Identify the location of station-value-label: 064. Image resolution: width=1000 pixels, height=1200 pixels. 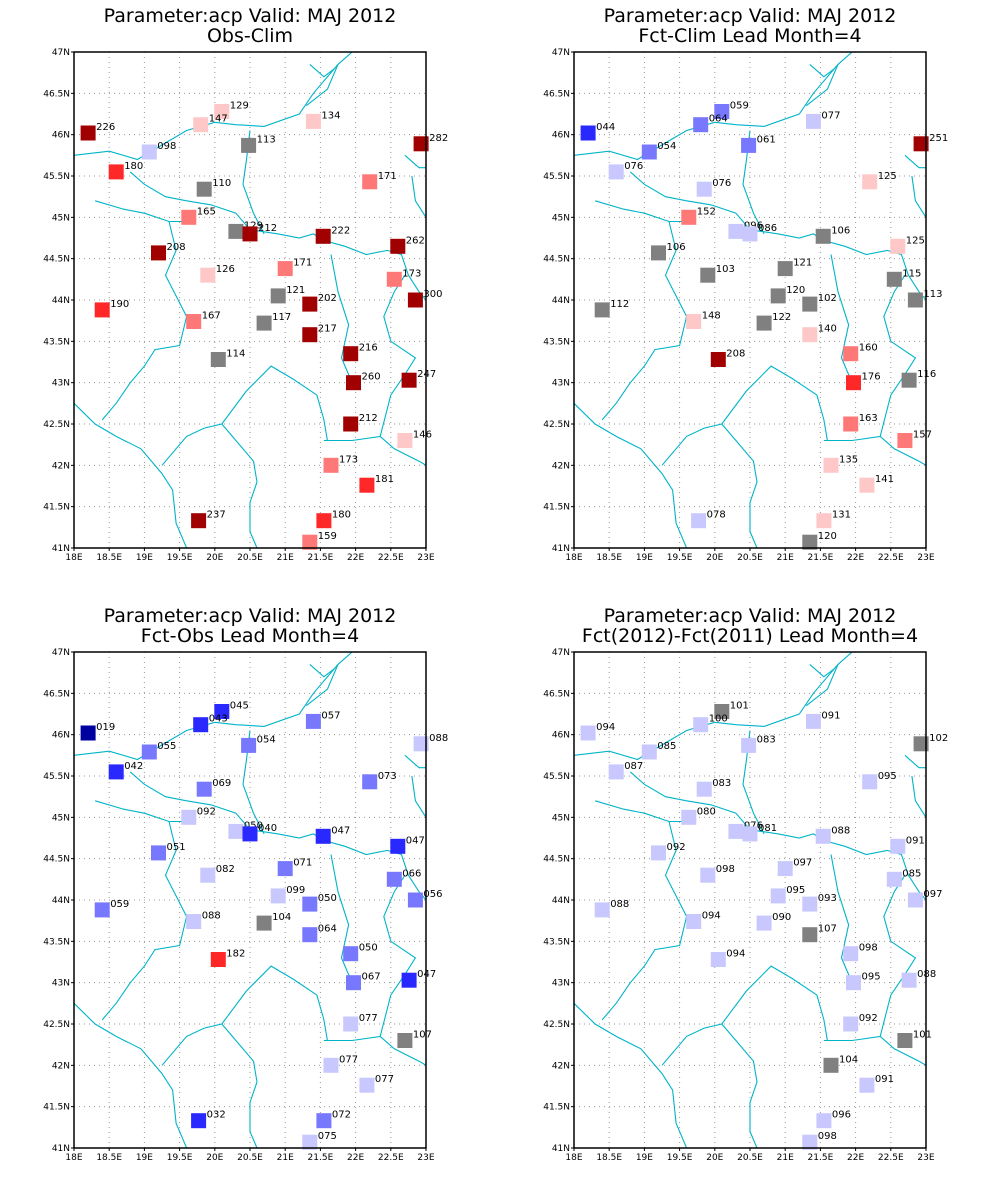
(718, 119).